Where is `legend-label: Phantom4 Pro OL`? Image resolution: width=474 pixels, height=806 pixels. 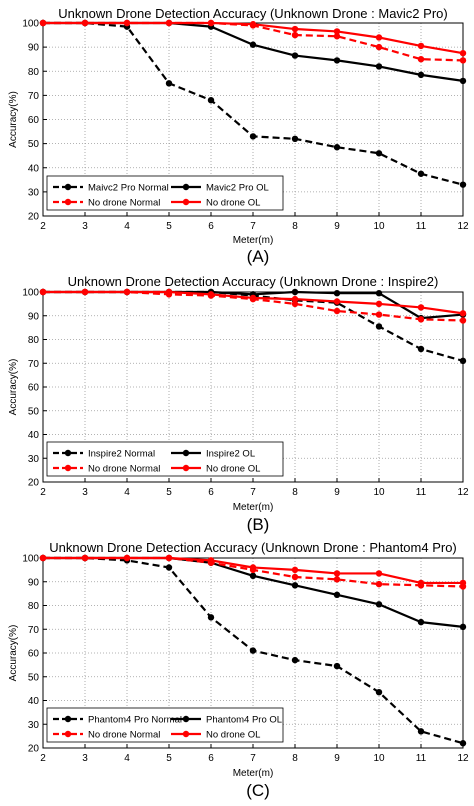 legend-label: Phantom4 Pro OL is located at coordinates (244, 720).